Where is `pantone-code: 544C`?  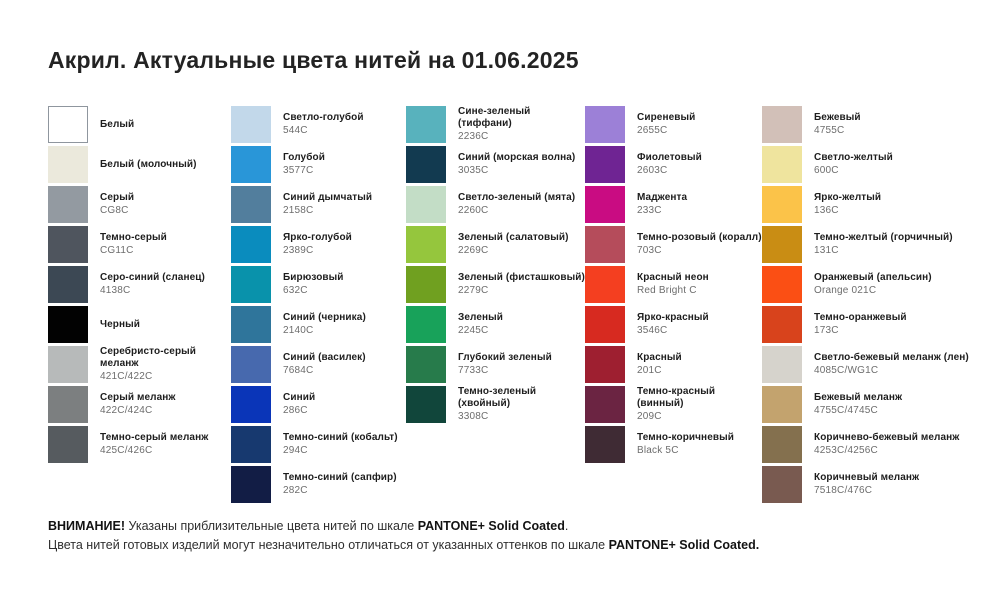 pantone-code: 544C is located at coordinates (295, 130).